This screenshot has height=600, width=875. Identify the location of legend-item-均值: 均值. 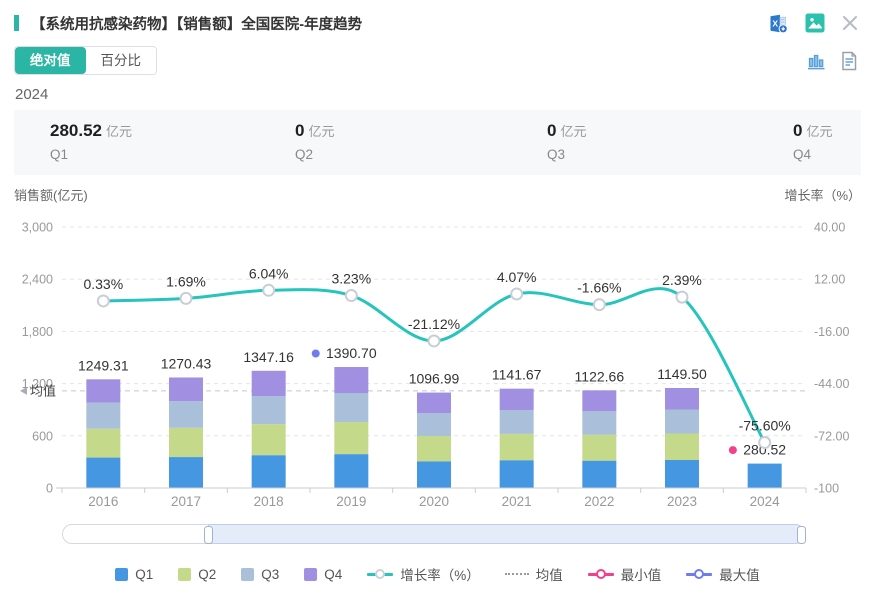
(533, 574).